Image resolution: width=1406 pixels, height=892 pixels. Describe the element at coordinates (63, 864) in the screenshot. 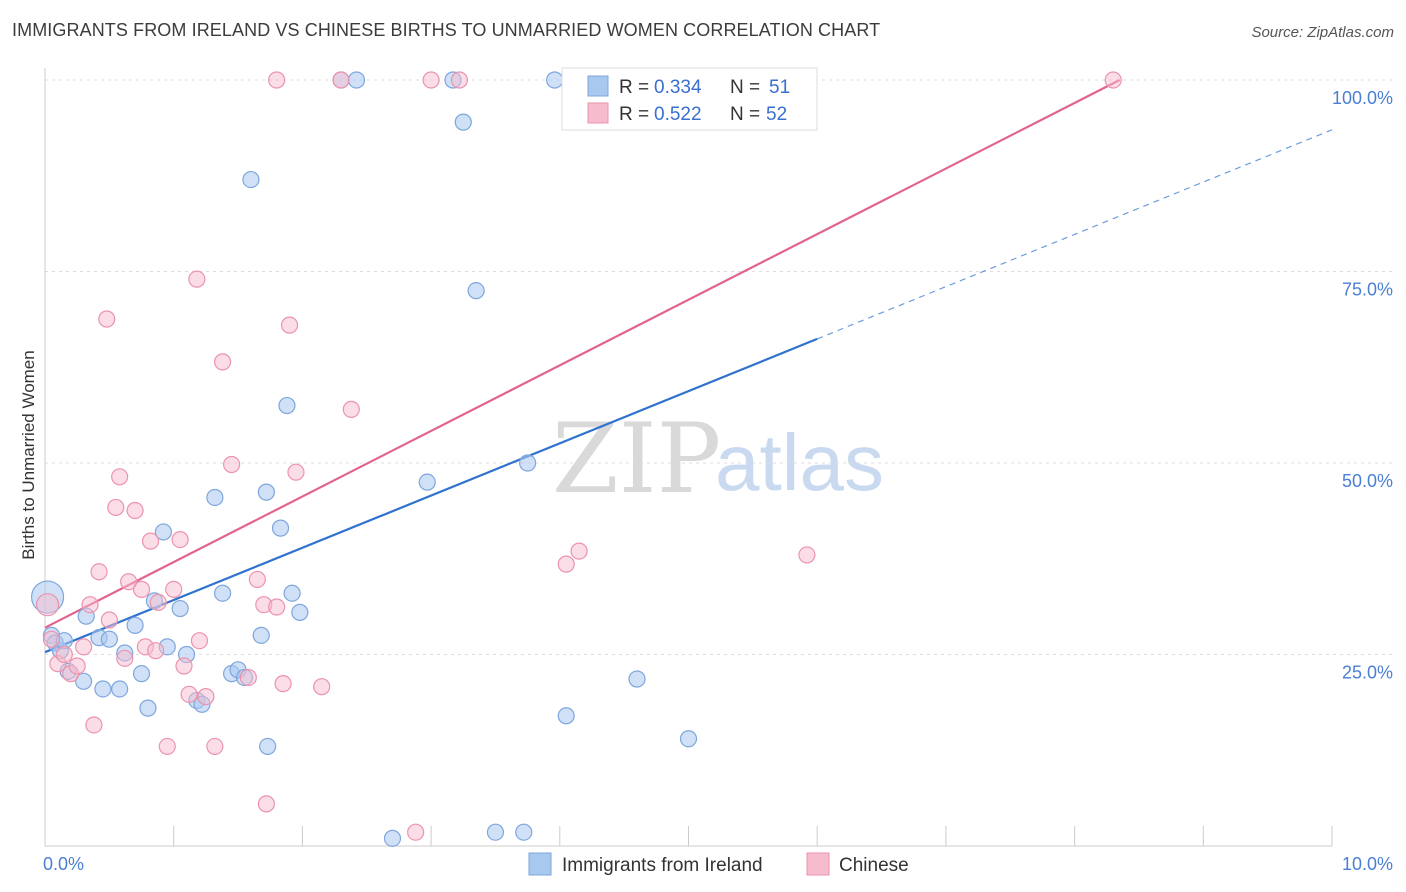

I see `x-tick-label-min: 0.0%` at that location.